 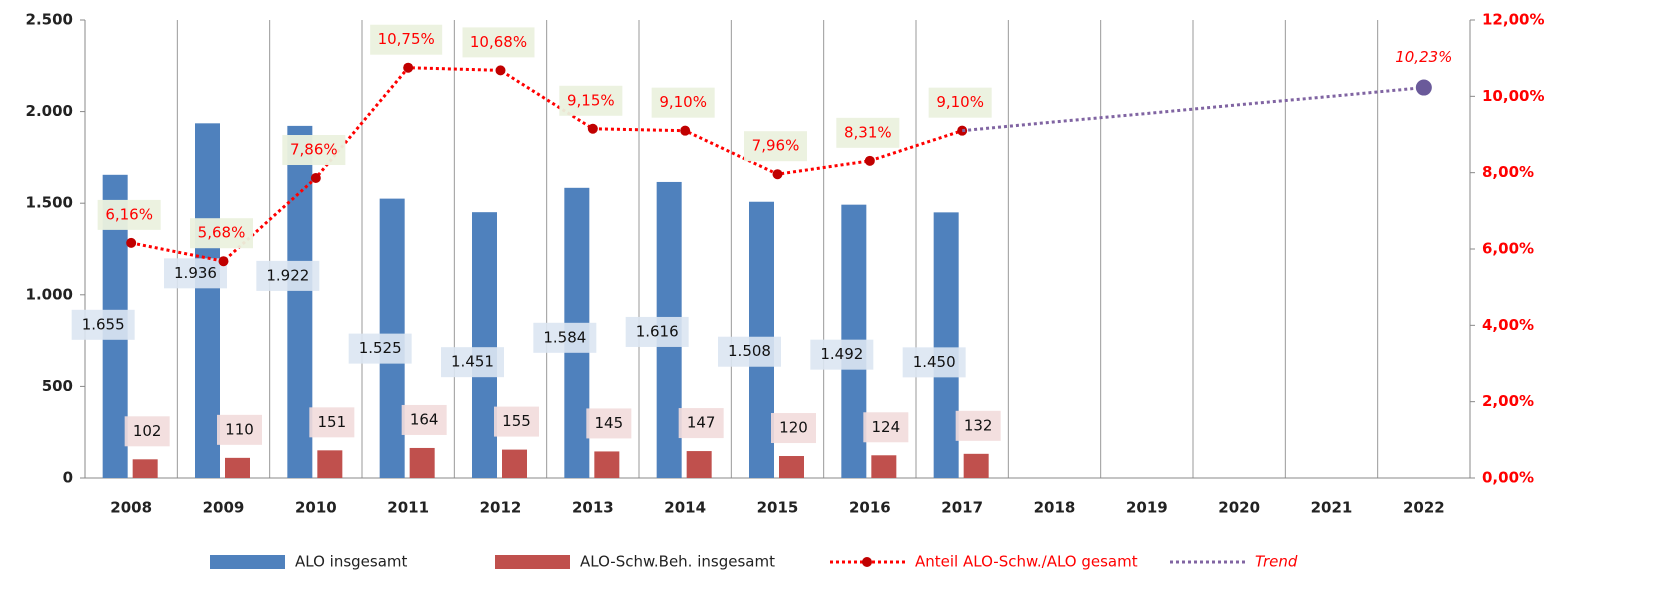 I want to click on bar-label: 155, so click(x=516, y=421).